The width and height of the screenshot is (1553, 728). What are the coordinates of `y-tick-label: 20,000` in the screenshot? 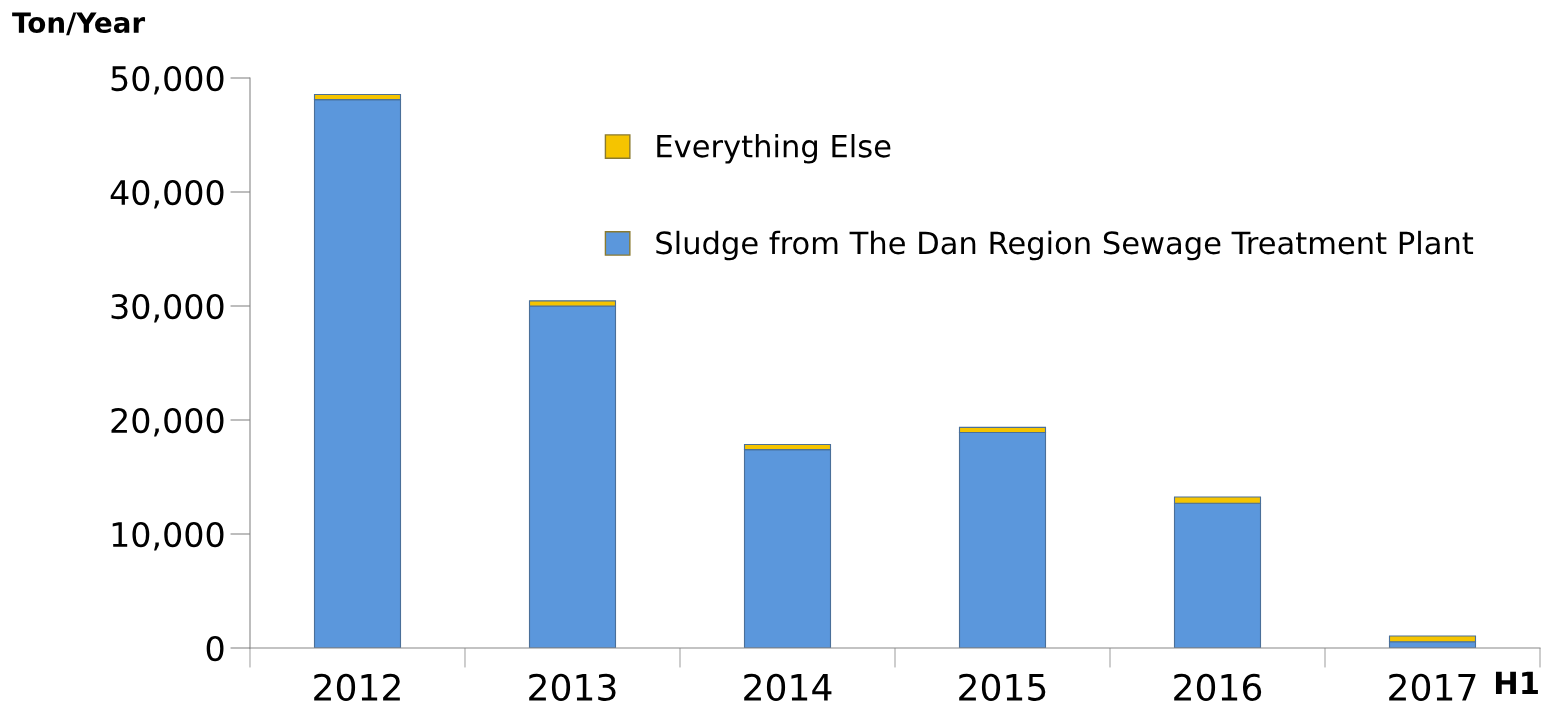 It's located at (167, 422).